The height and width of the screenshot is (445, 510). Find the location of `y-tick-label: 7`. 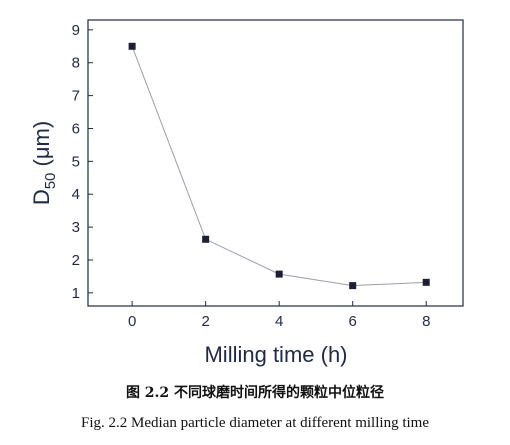

y-tick-label: 7 is located at coordinates (76, 96).